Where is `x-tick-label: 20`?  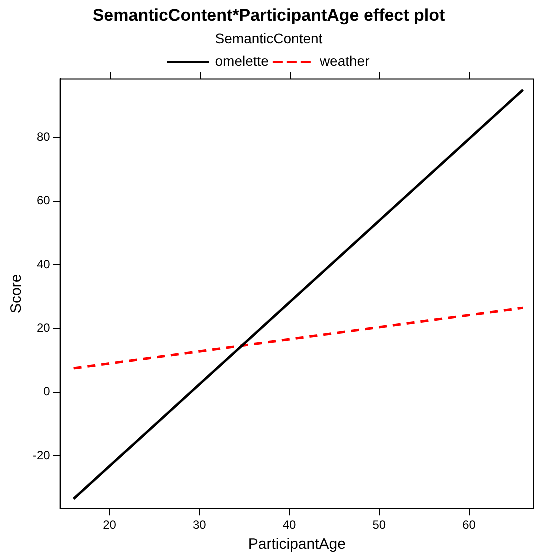
x-tick-label: 20 is located at coordinates (110, 525).